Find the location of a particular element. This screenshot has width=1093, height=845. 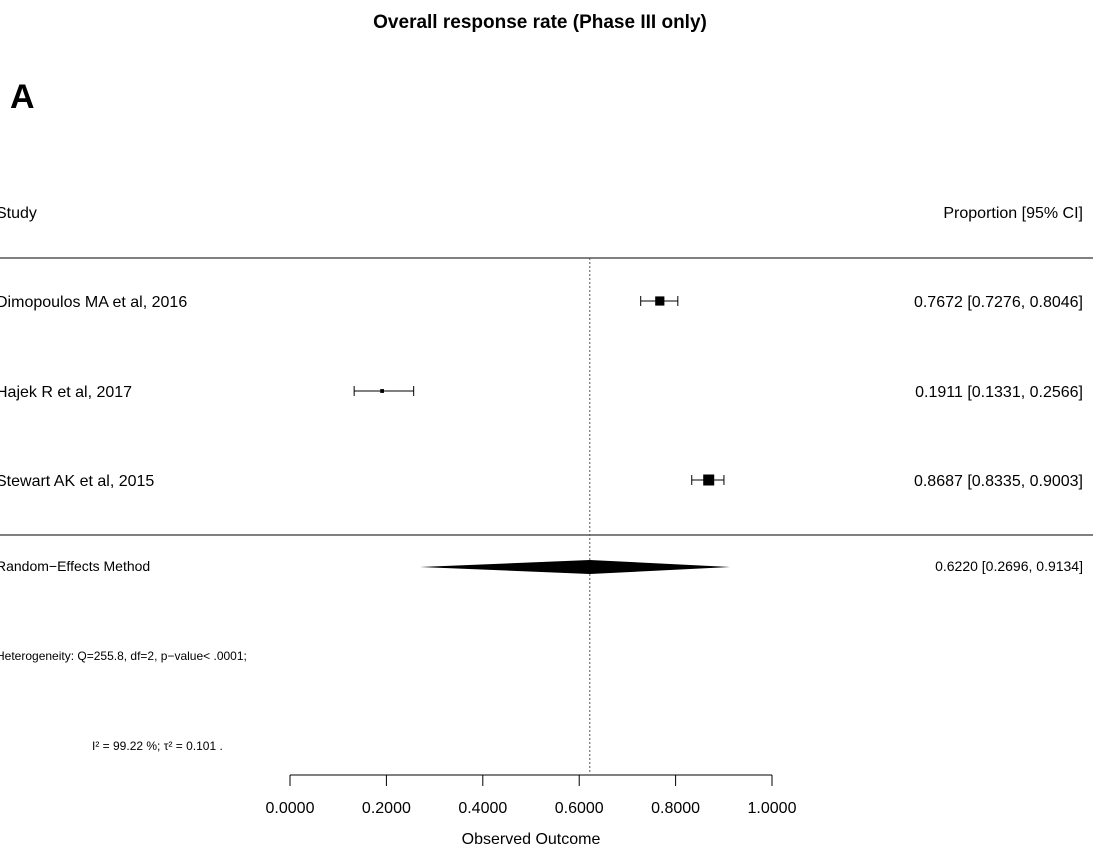

x-axis-label: Observed Outcome is located at coordinates (531, 838).